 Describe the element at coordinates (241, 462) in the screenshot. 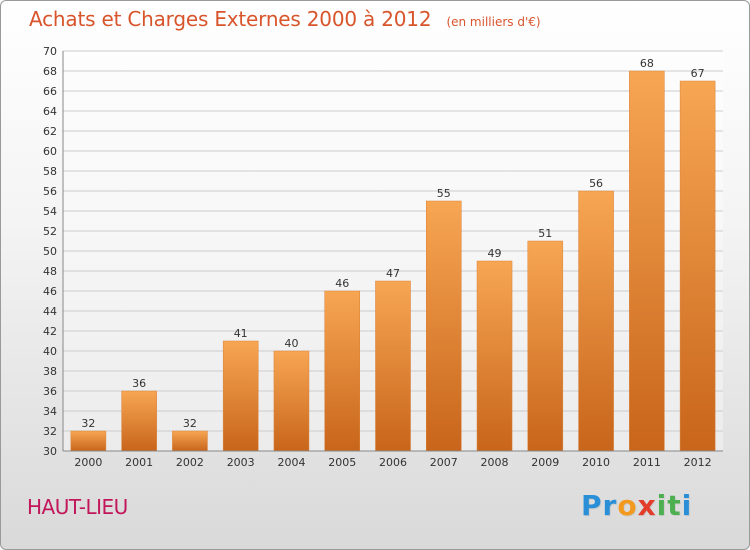

I see `x-tick-label-2003: 2003` at that location.